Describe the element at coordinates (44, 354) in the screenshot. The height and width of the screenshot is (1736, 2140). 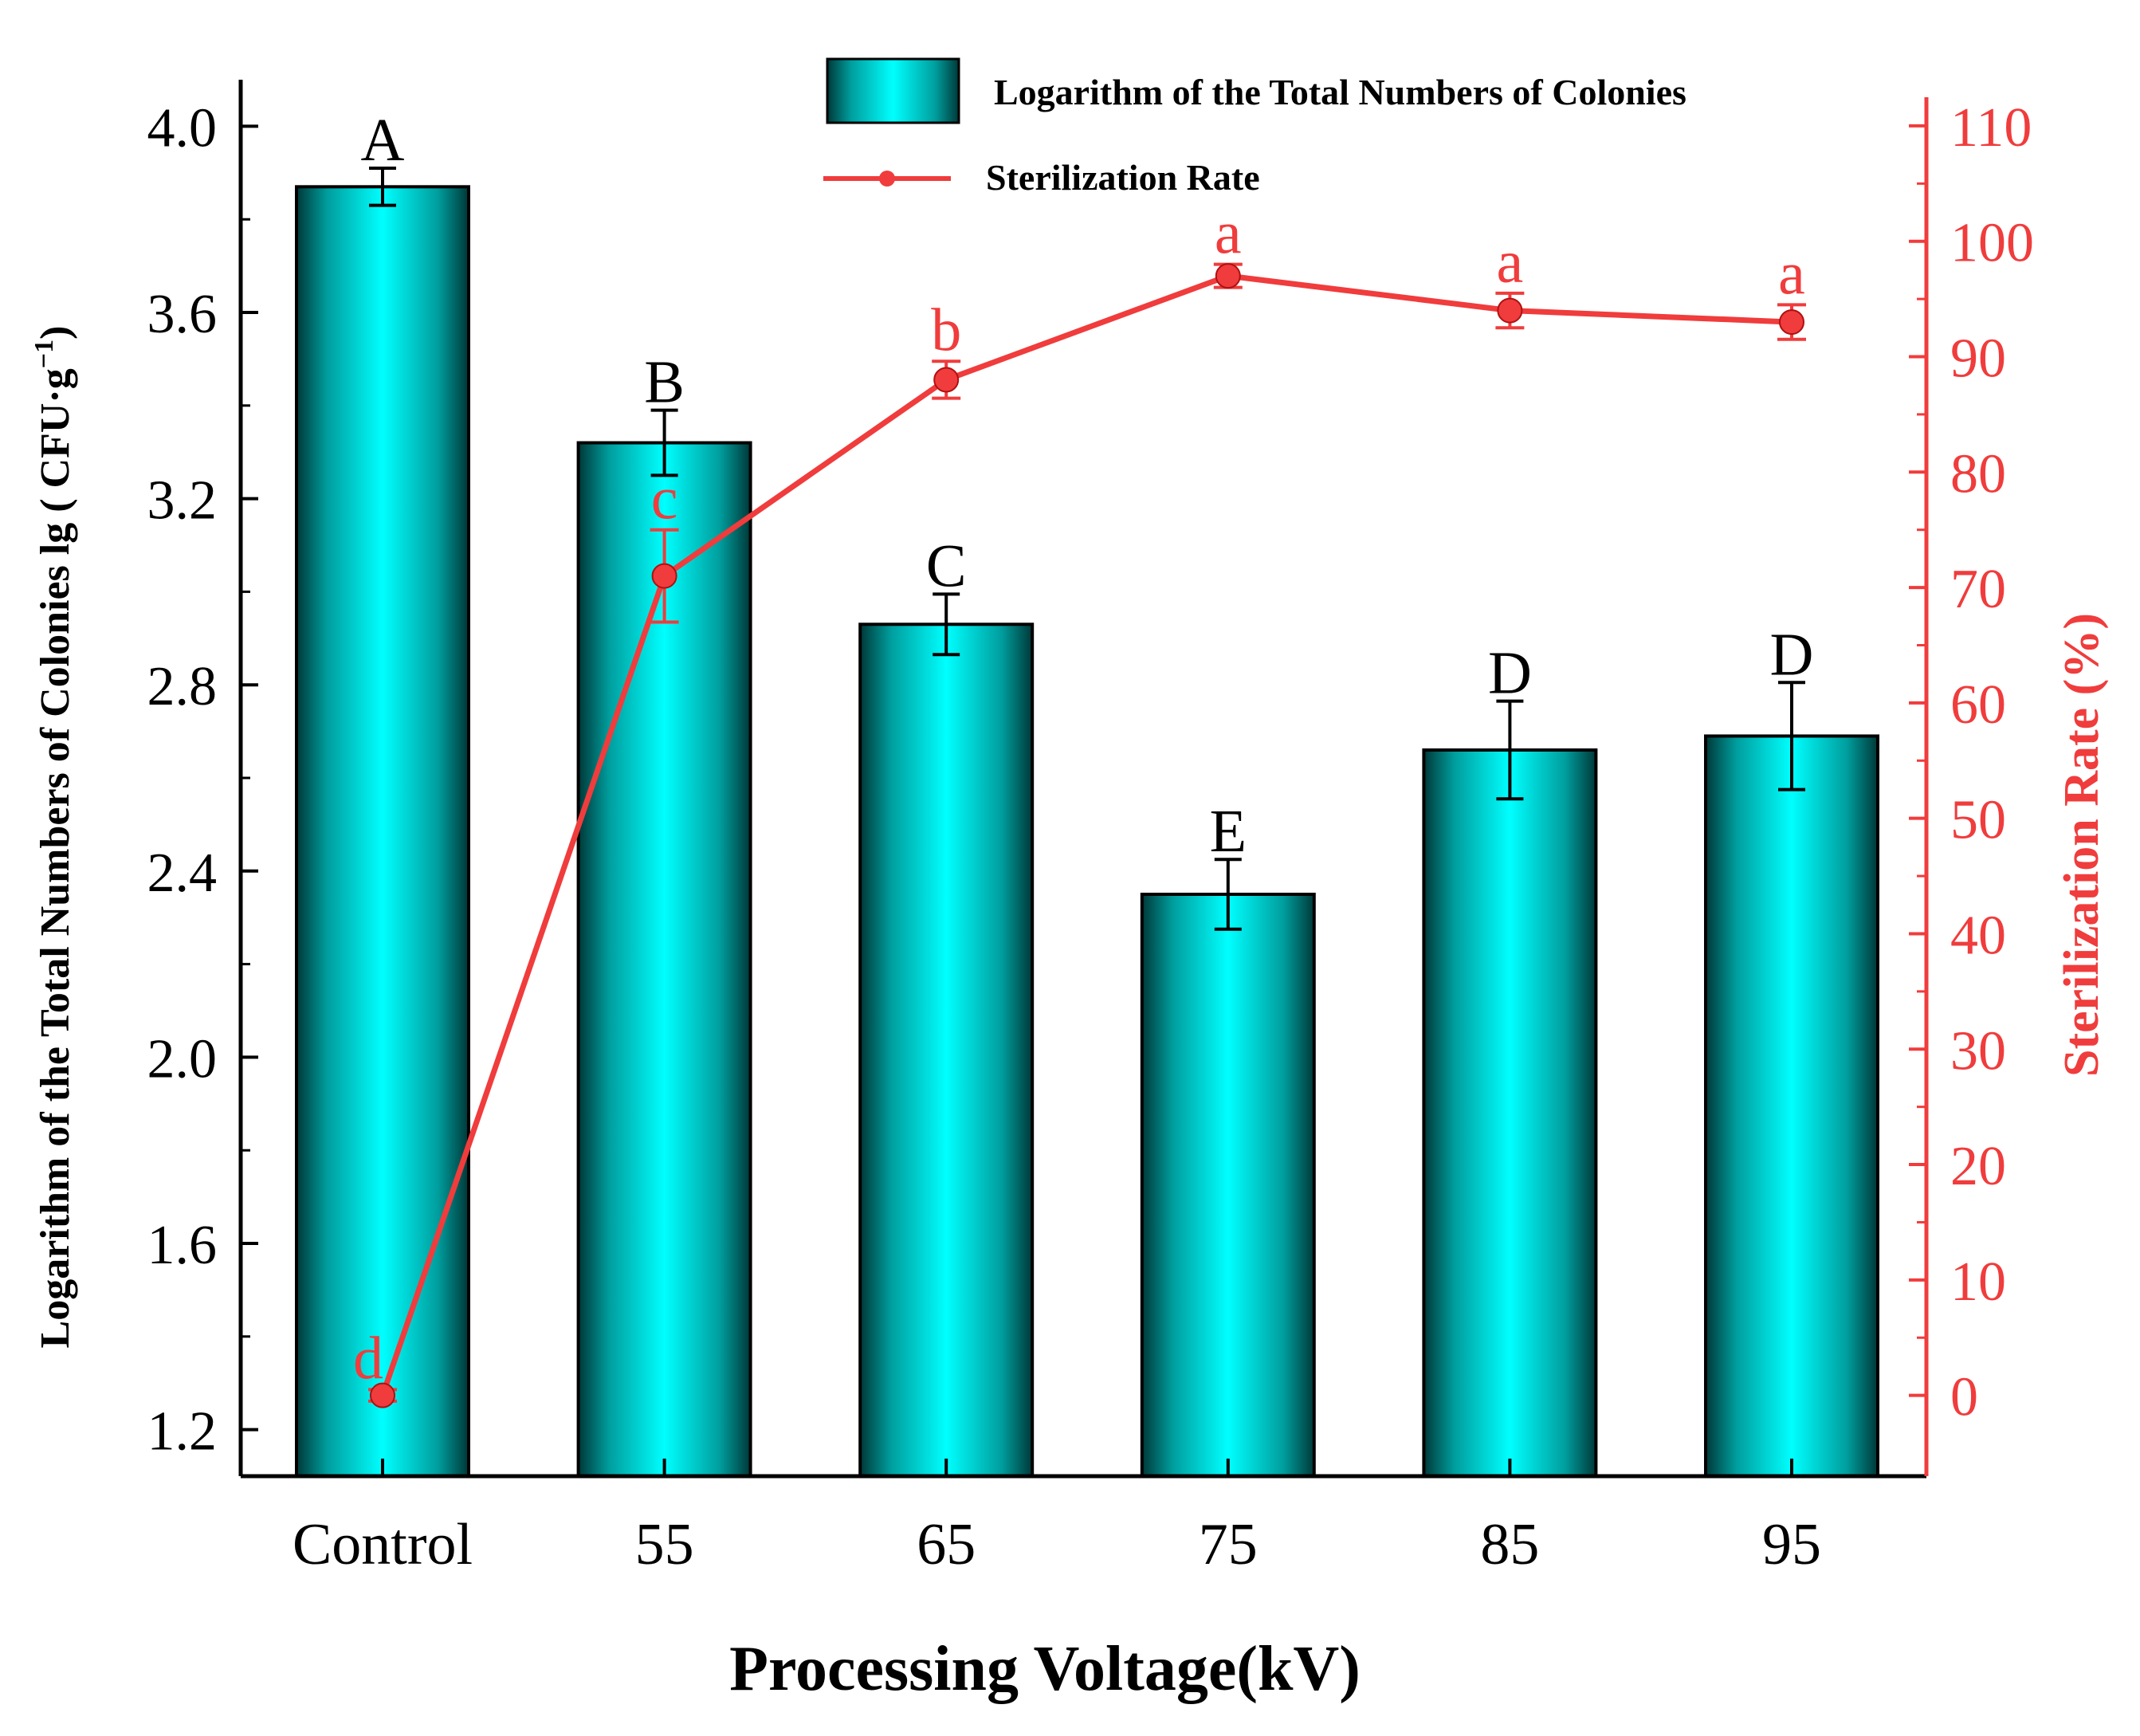
I see `y-axis-title-superscript: −1` at that location.